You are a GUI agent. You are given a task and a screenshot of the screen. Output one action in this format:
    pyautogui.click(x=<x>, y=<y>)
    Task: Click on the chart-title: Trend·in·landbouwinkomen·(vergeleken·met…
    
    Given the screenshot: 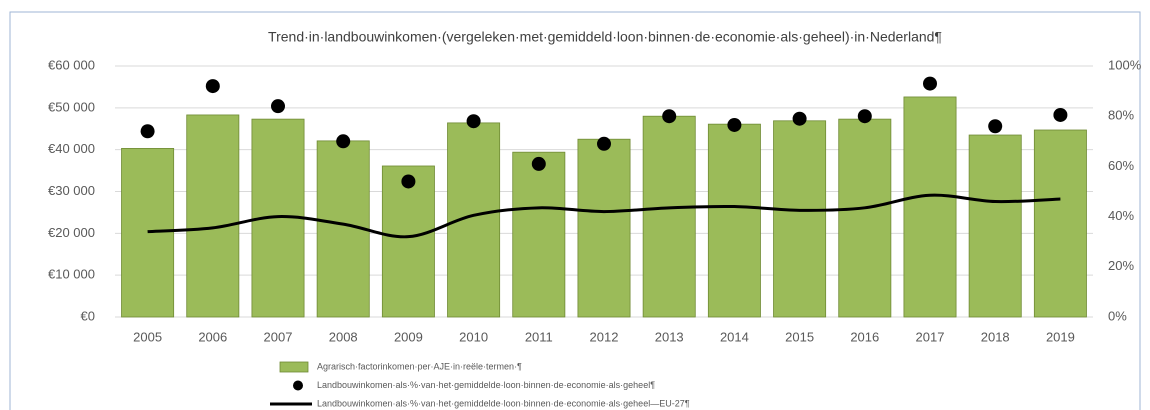 What is the action you would take?
    pyautogui.click(x=605, y=37)
    